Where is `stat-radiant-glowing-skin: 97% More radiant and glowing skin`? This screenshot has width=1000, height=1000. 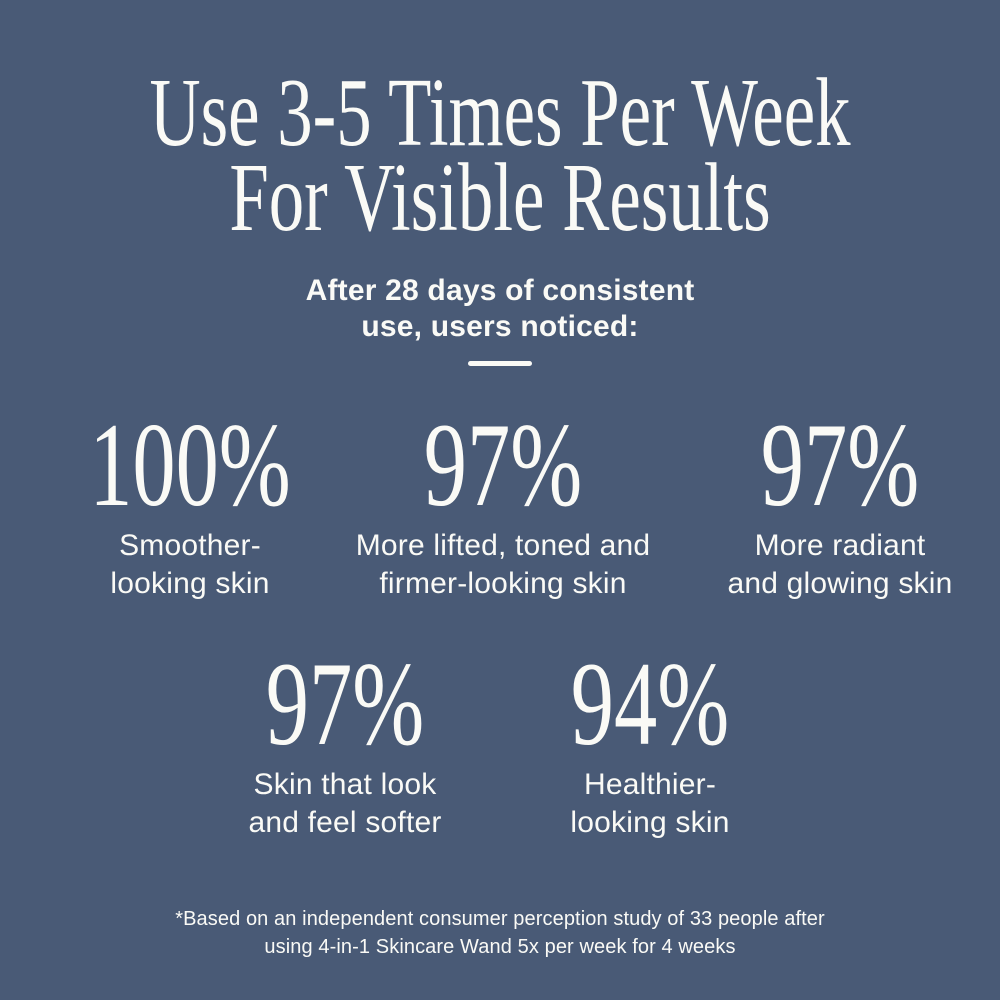
stat-radiant-glowing-skin: 97% More radiant and glowing skin is located at coordinates (840, 504).